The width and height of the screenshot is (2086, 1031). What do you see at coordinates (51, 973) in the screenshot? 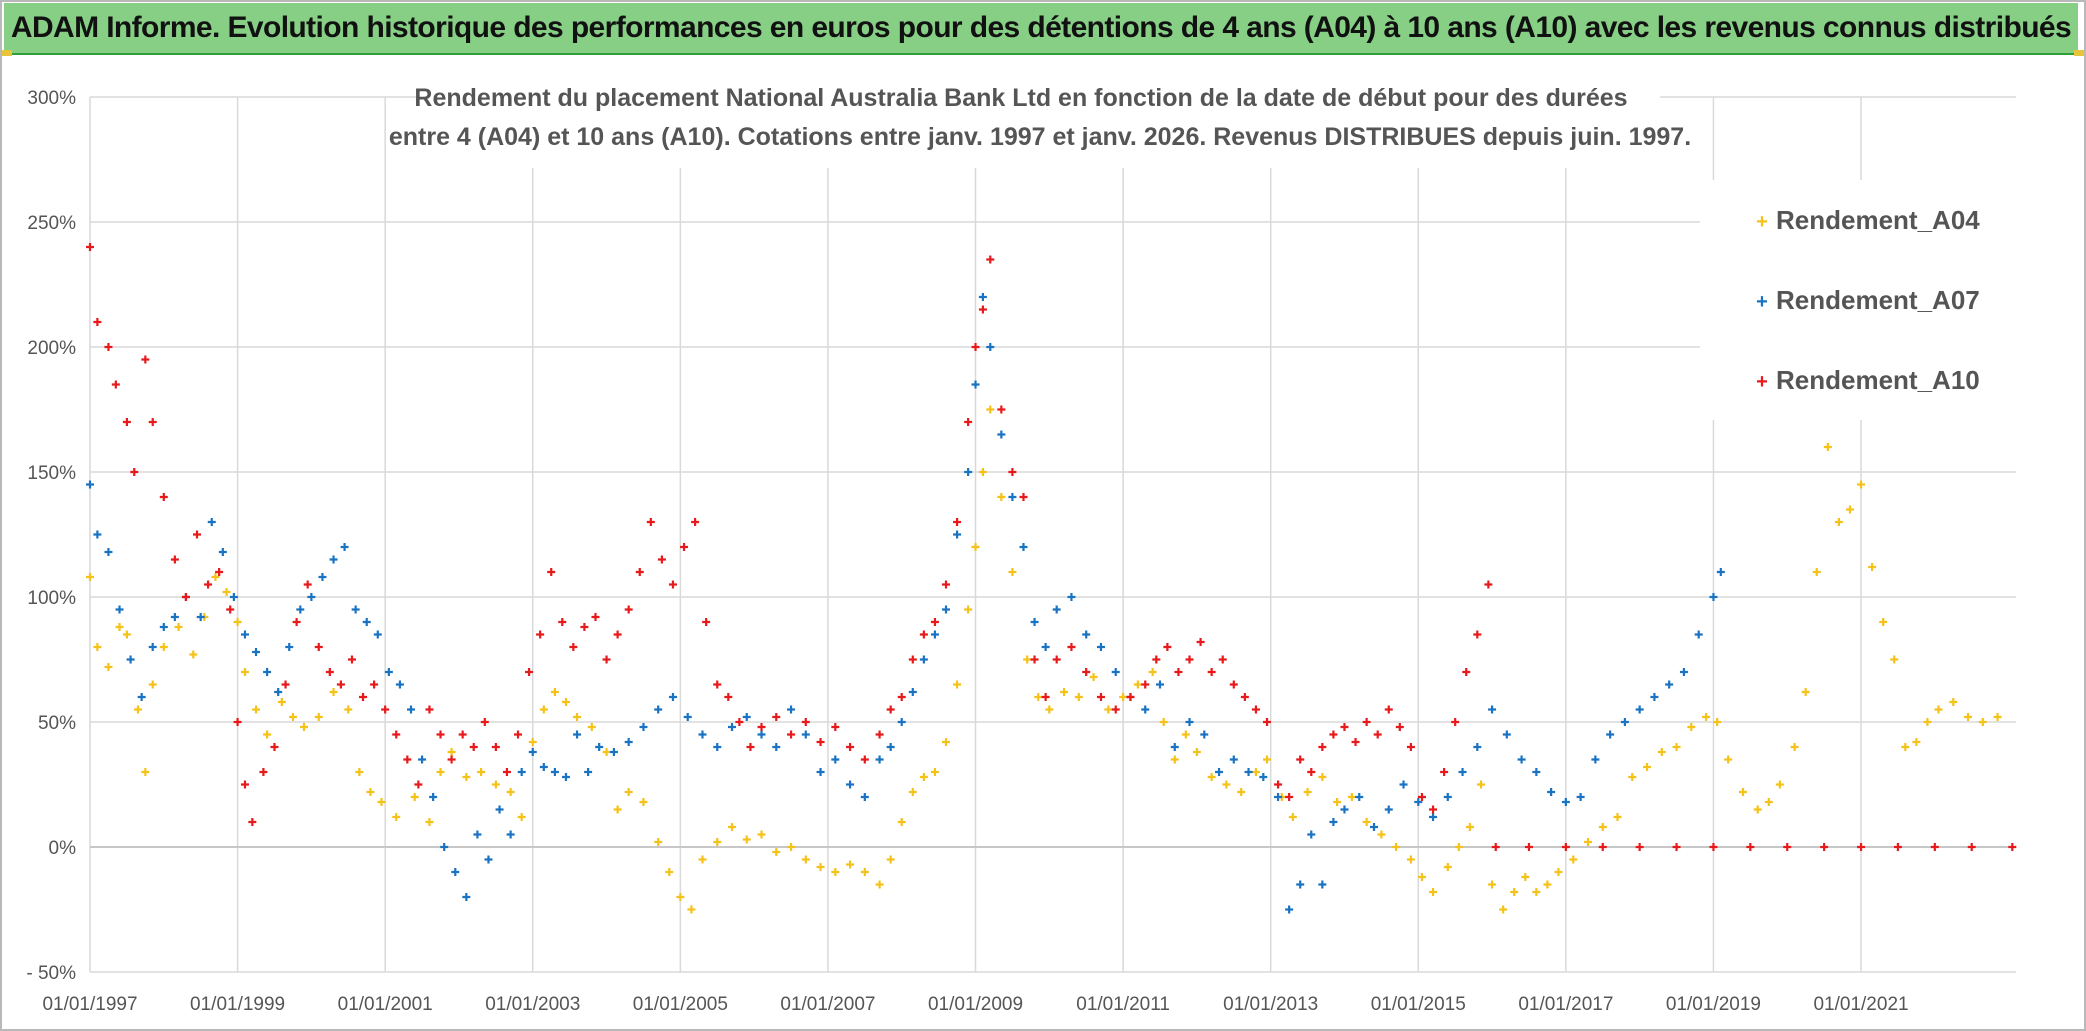
I see `y-tick-label: - 50%` at bounding box center [51, 973].